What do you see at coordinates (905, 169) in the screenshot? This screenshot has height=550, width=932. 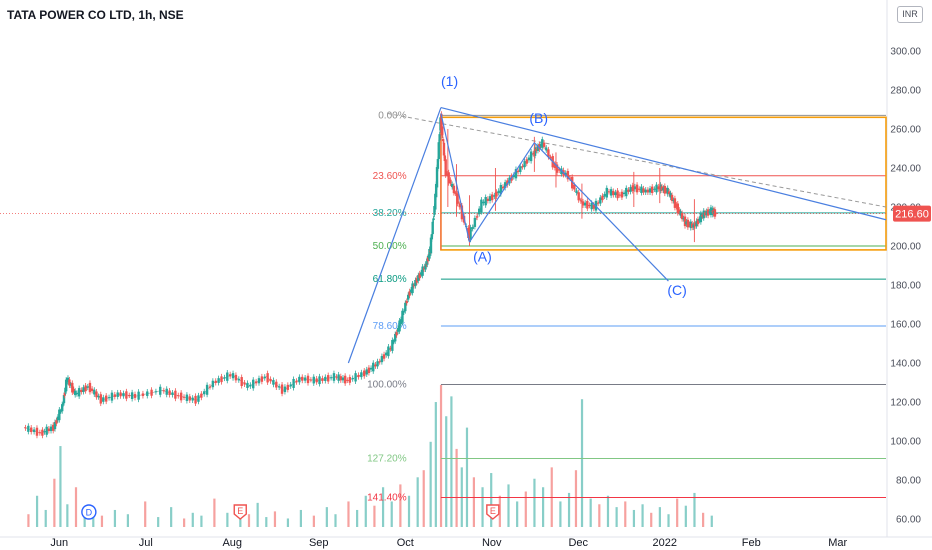 I see `price-axis-tick: 240.00` at bounding box center [905, 169].